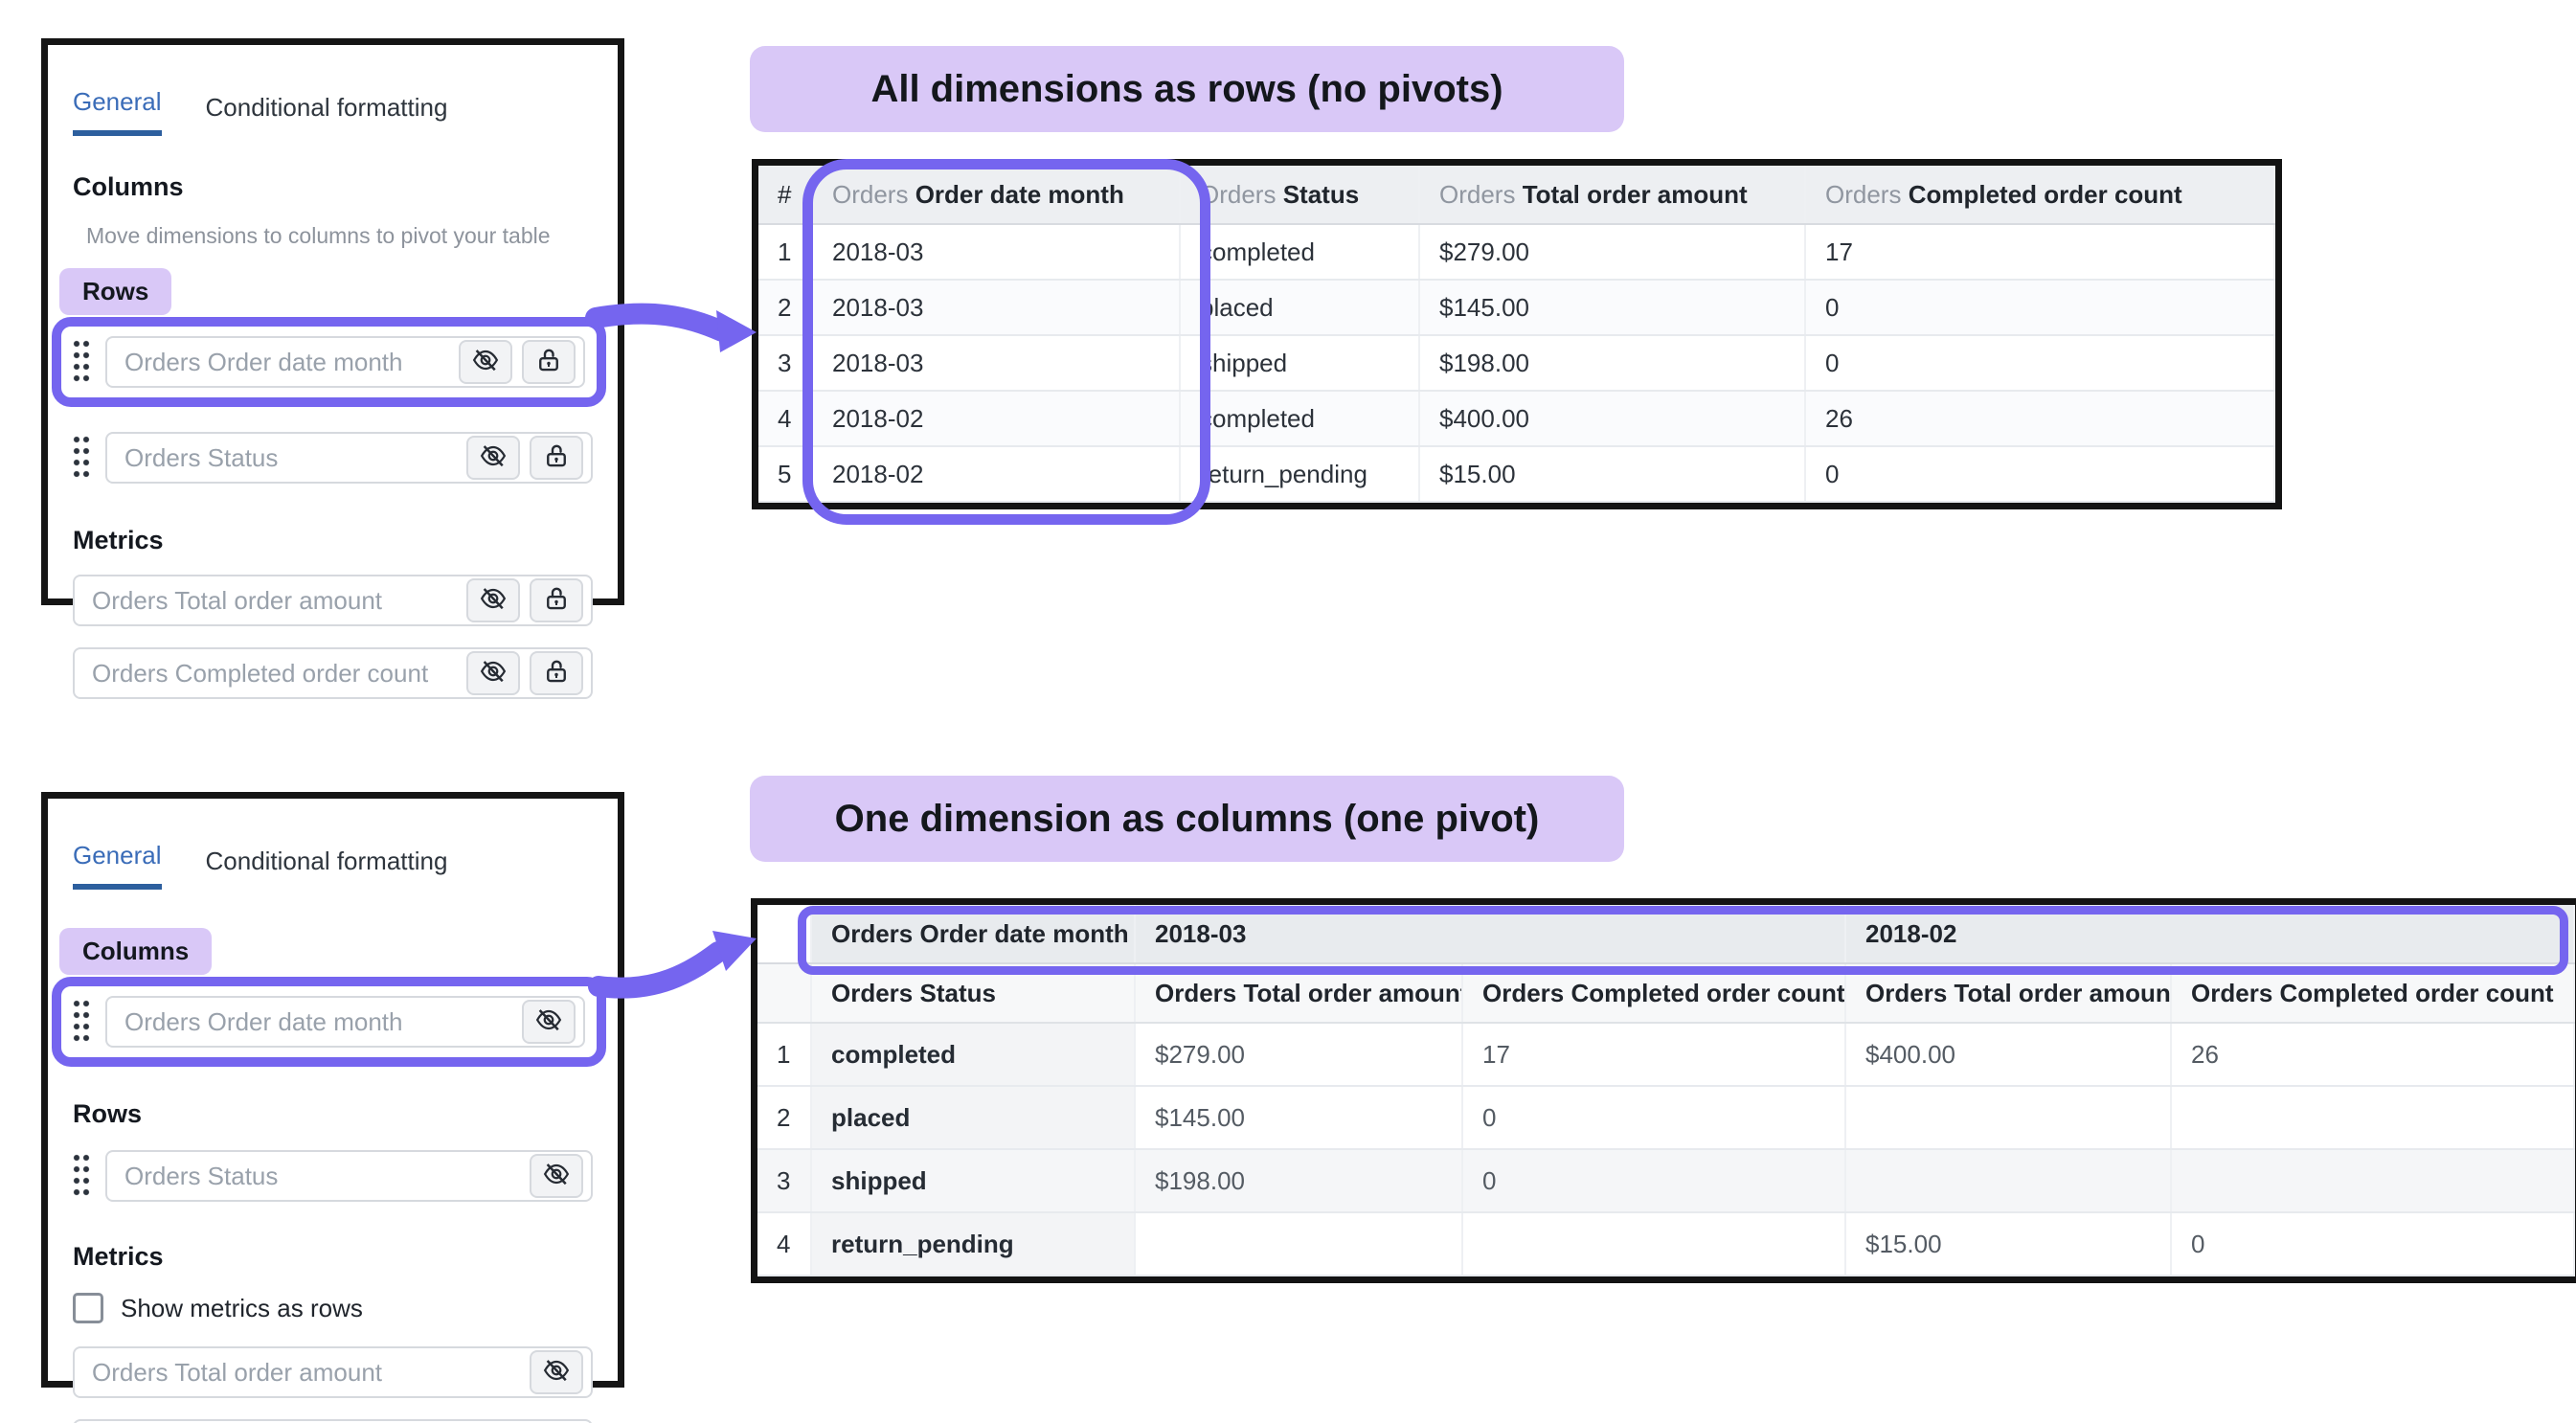 Image resolution: width=2576 pixels, height=1423 pixels. What do you see at coordinates (108, 1113) in the screenshot?
I see `rows-heading: Rows` at bounding box center [108, 1113].